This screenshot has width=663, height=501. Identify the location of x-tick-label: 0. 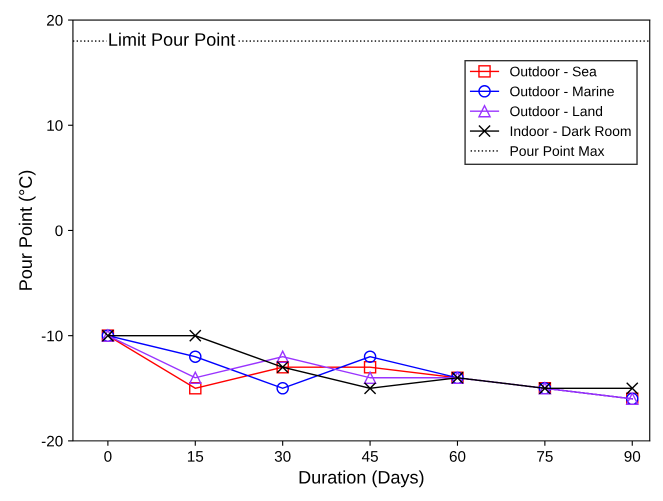
(108, 456).